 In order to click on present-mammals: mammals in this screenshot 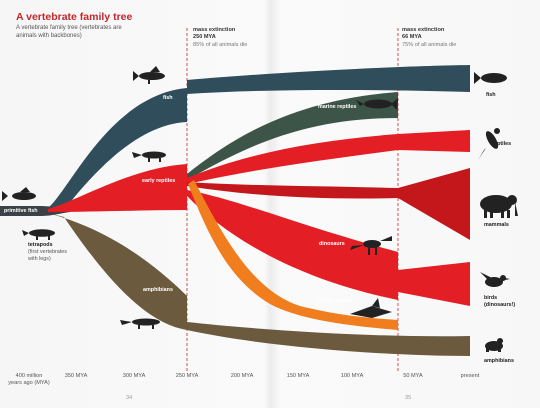, I will do `click(496, 225)`.